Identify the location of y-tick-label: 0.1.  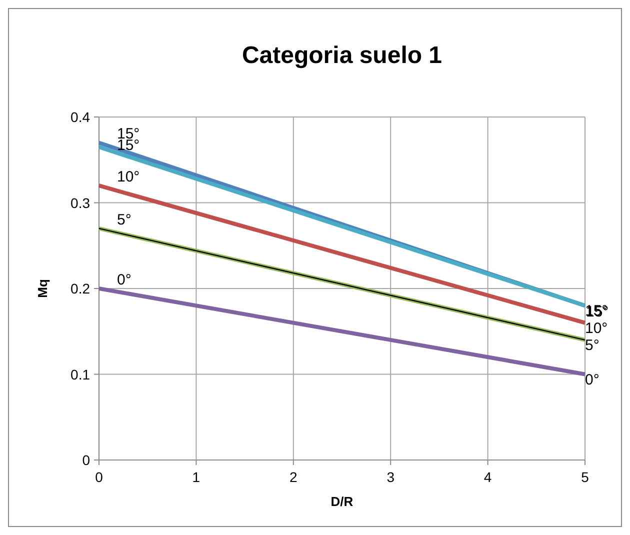
(80, 374).